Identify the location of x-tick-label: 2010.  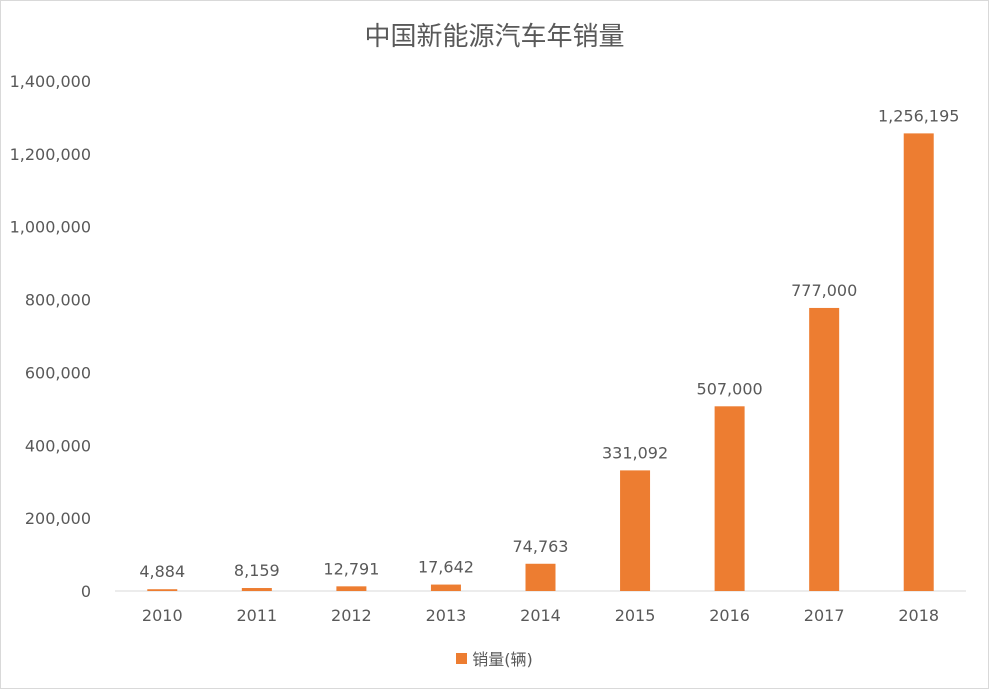
(162, 615).